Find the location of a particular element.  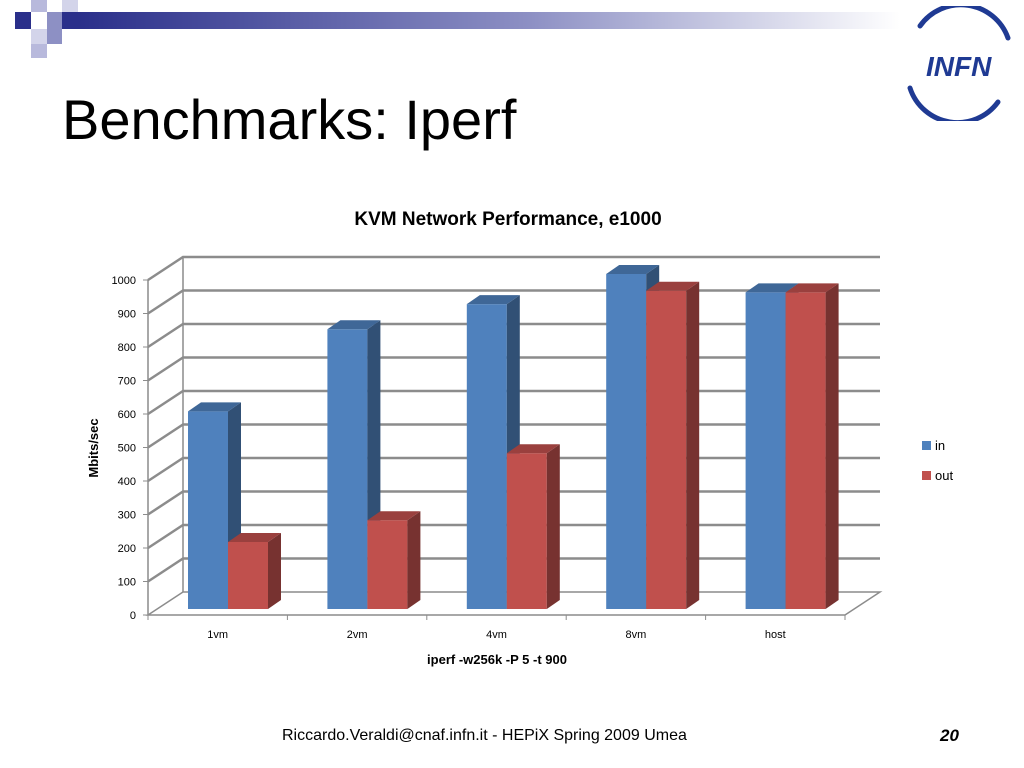

legend-label-in: in is located at coordinates (940, 445).